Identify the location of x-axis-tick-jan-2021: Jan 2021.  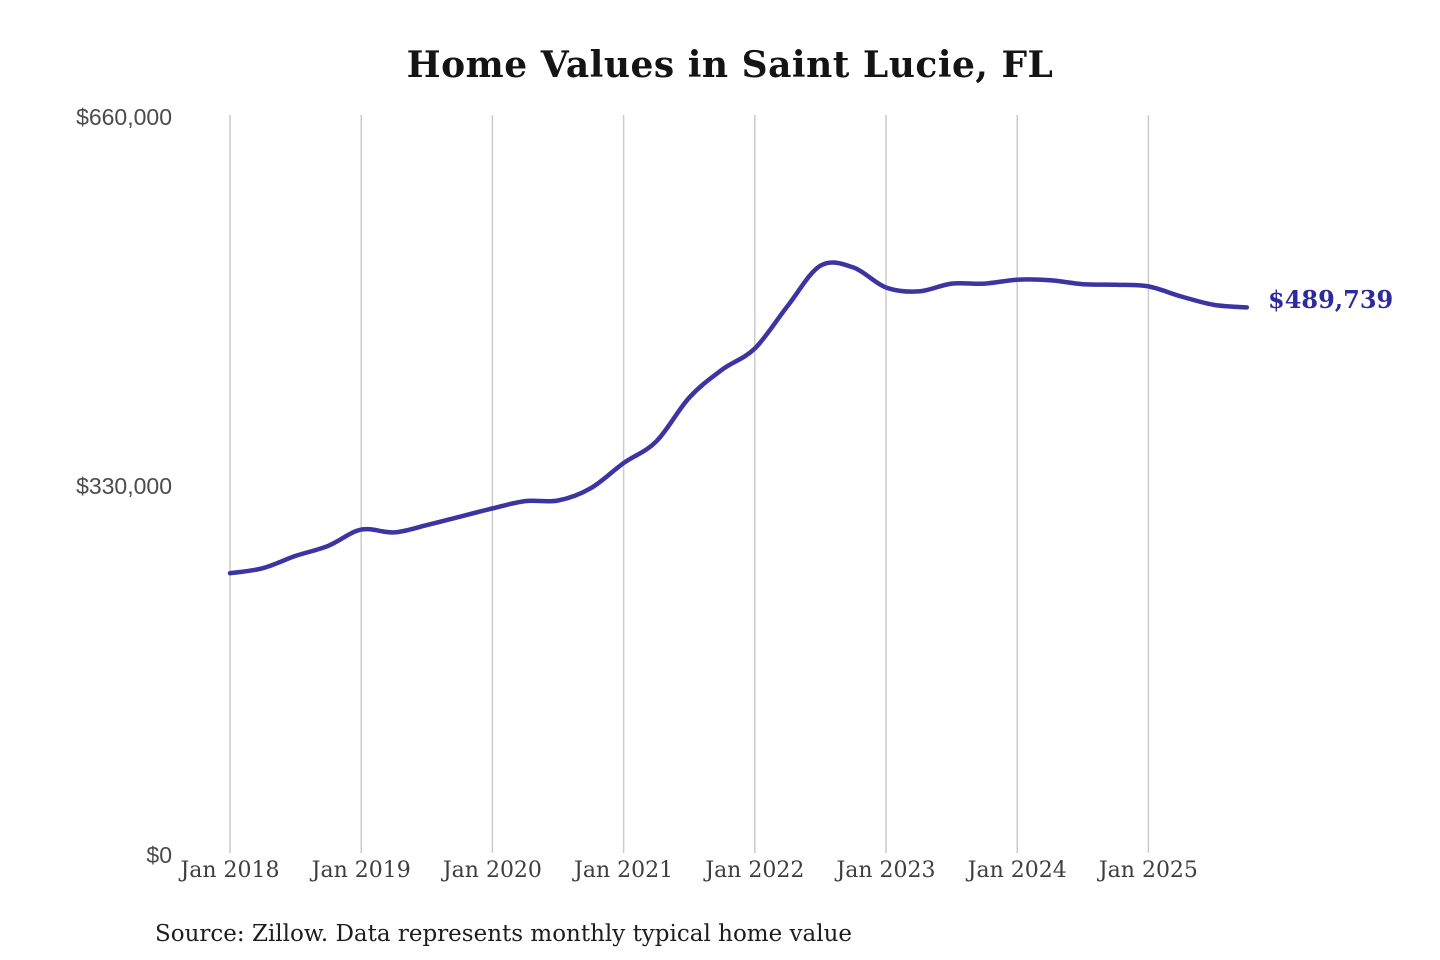
(624, 870).